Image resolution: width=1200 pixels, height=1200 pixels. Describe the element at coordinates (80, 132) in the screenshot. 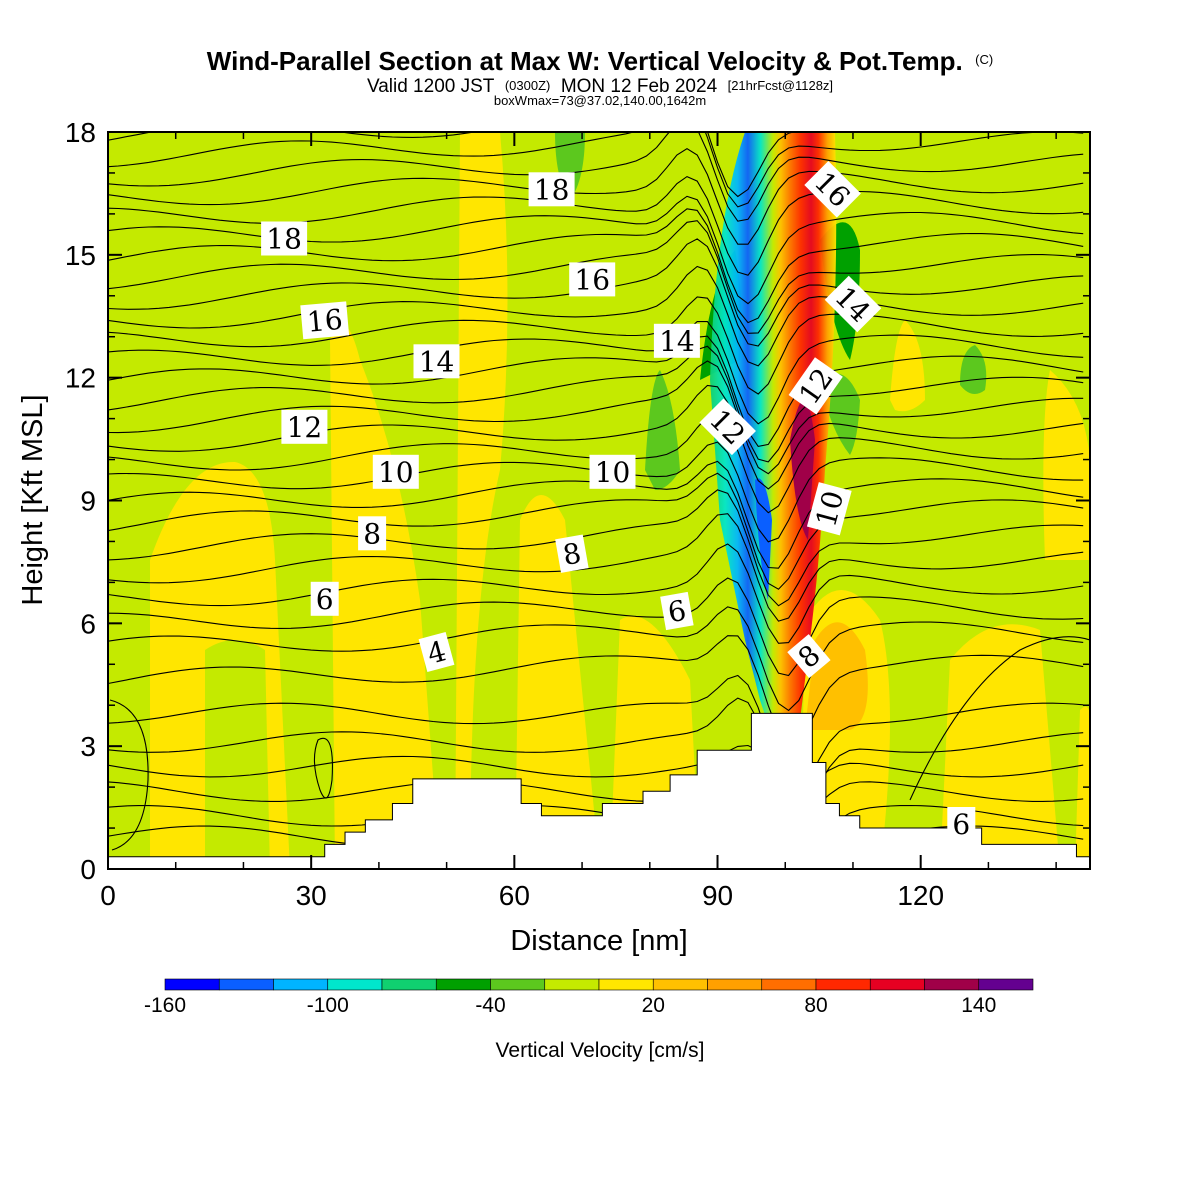

I see `y-tick-label: 18` at that location.